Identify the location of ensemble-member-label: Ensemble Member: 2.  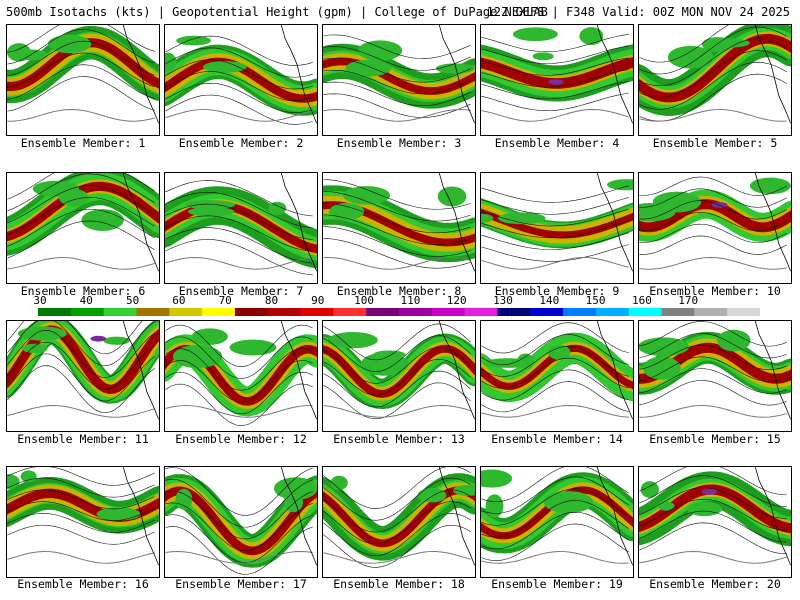
(241, 143).